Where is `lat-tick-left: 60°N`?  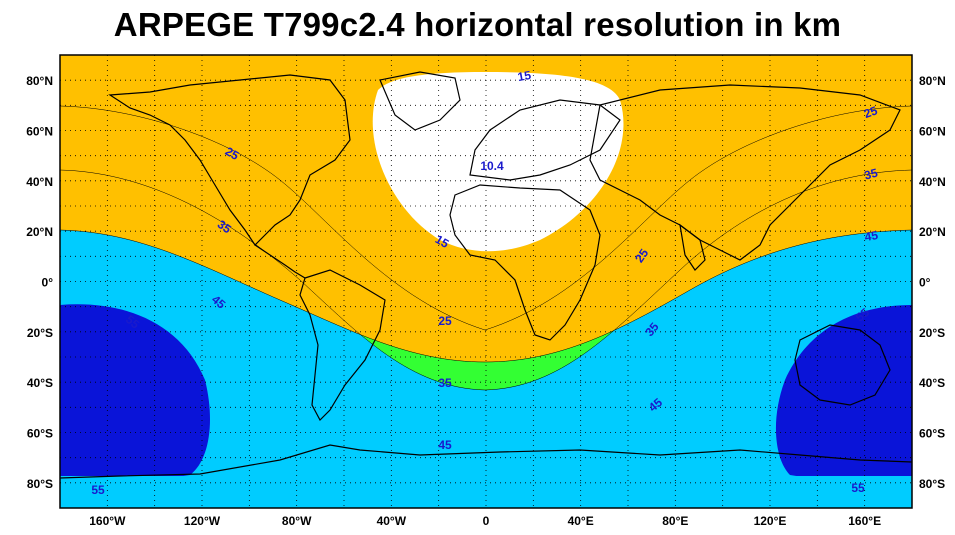 lat-tick-left: 60°N is located at coordinates (39, 132).